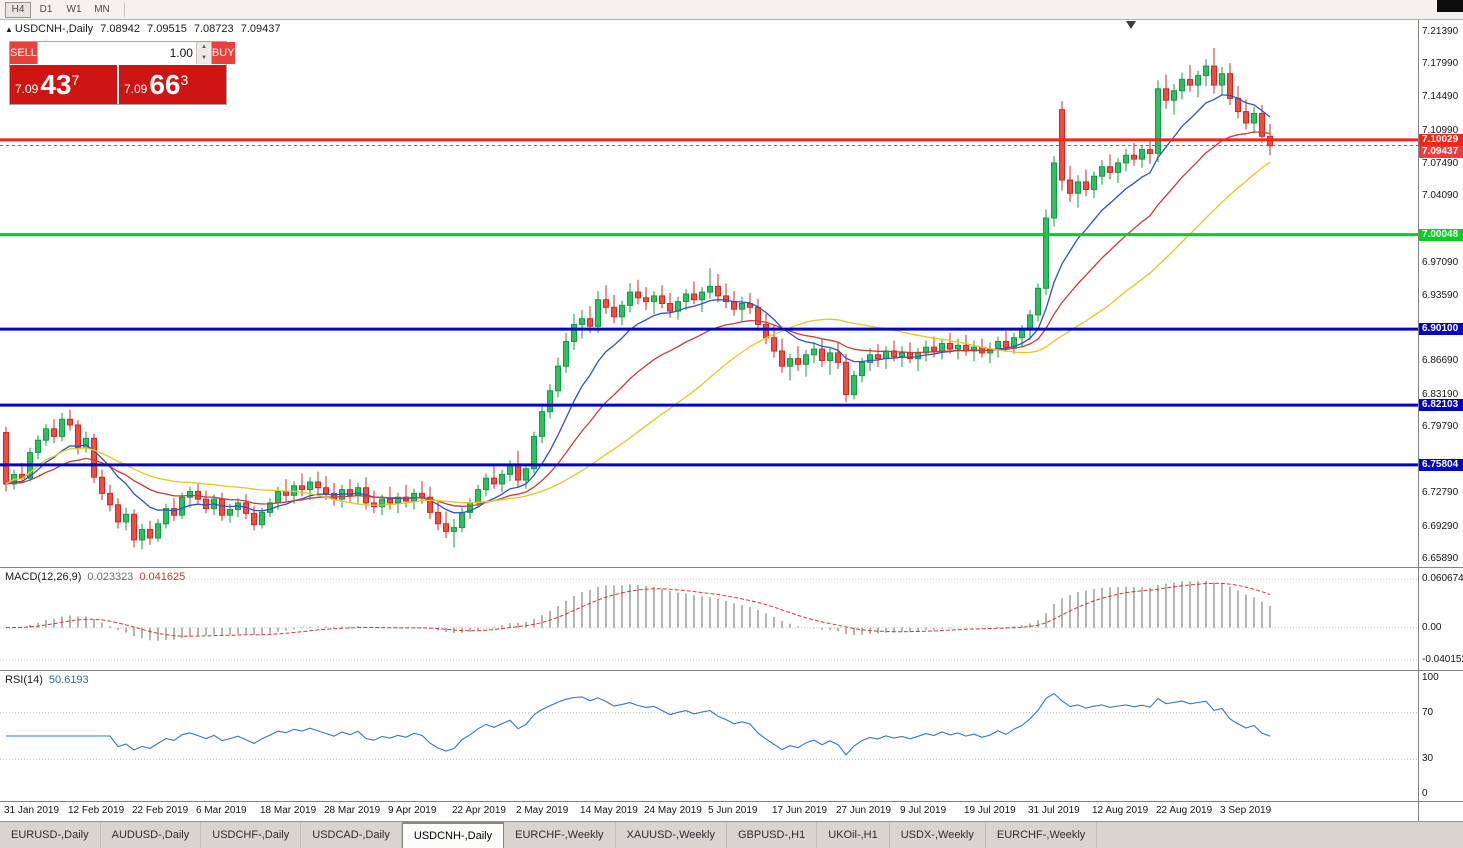 This screenshot has width=1463, height=848. I want to click on sell-button: SELL, so click(23, 53).